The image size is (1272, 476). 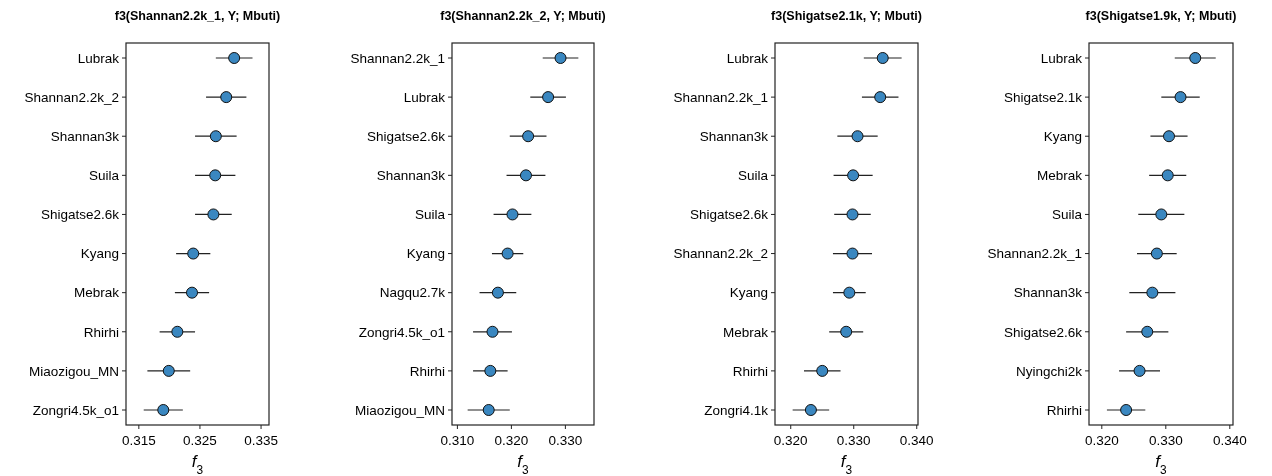 I want to click on chart-title: f3(Shigatse2.1k, Y; Mbuti), so click(x=846, y=16).